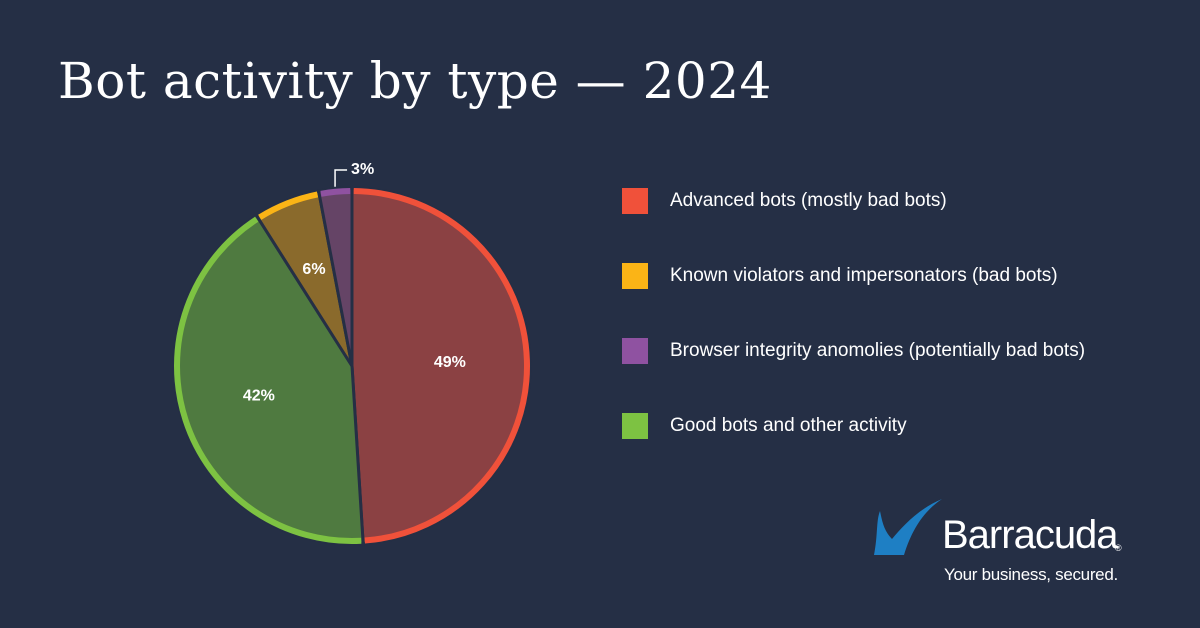 This screenshot has height=628, width=1200. What do you see at coordinates (450, 362) in the screenshot?
I see `slice-value-label: 49%` at bounding box center [450, 362].